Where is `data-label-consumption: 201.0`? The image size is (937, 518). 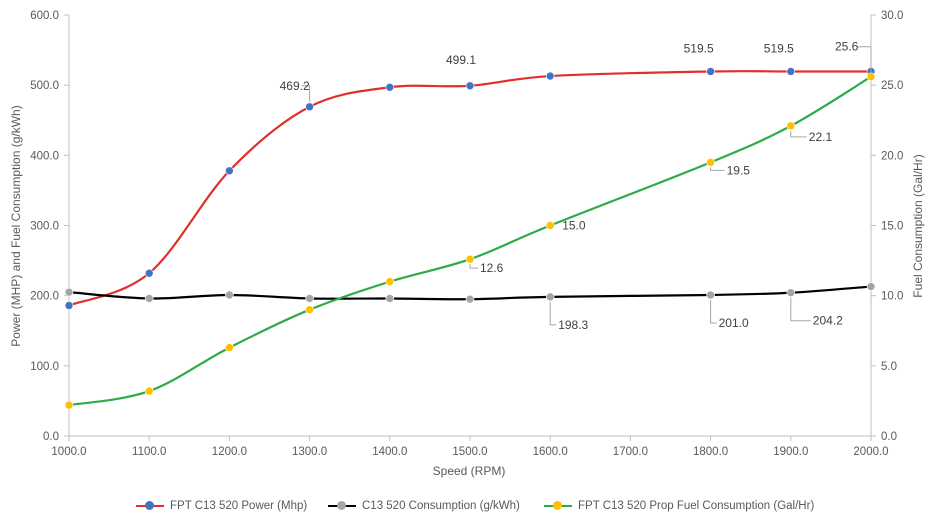
data-label-consumption: 201.0 is located at coordinates (734, 323).